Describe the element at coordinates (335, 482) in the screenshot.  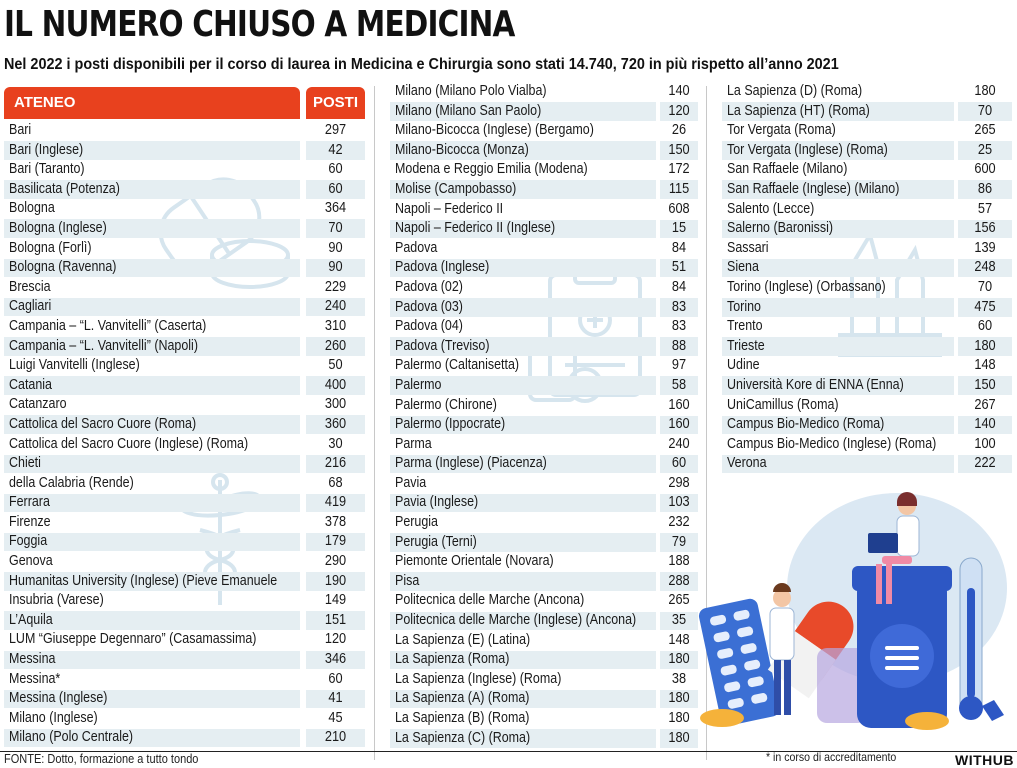
I see `posti-value: 68` at that location.